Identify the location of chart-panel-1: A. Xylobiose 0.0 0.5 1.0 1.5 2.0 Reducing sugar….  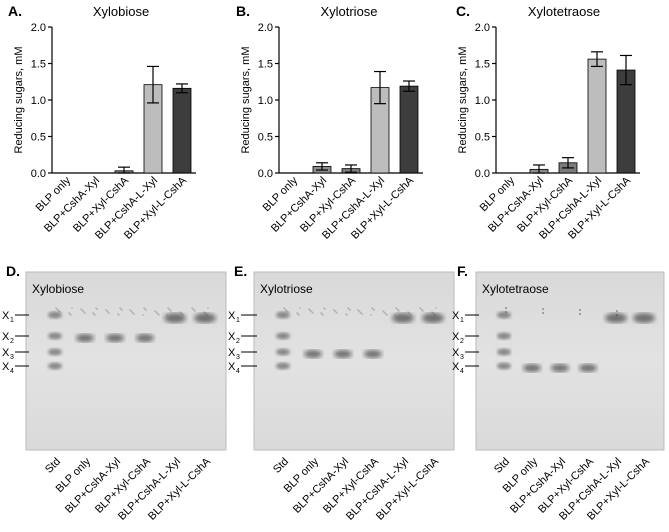
(102, 122).